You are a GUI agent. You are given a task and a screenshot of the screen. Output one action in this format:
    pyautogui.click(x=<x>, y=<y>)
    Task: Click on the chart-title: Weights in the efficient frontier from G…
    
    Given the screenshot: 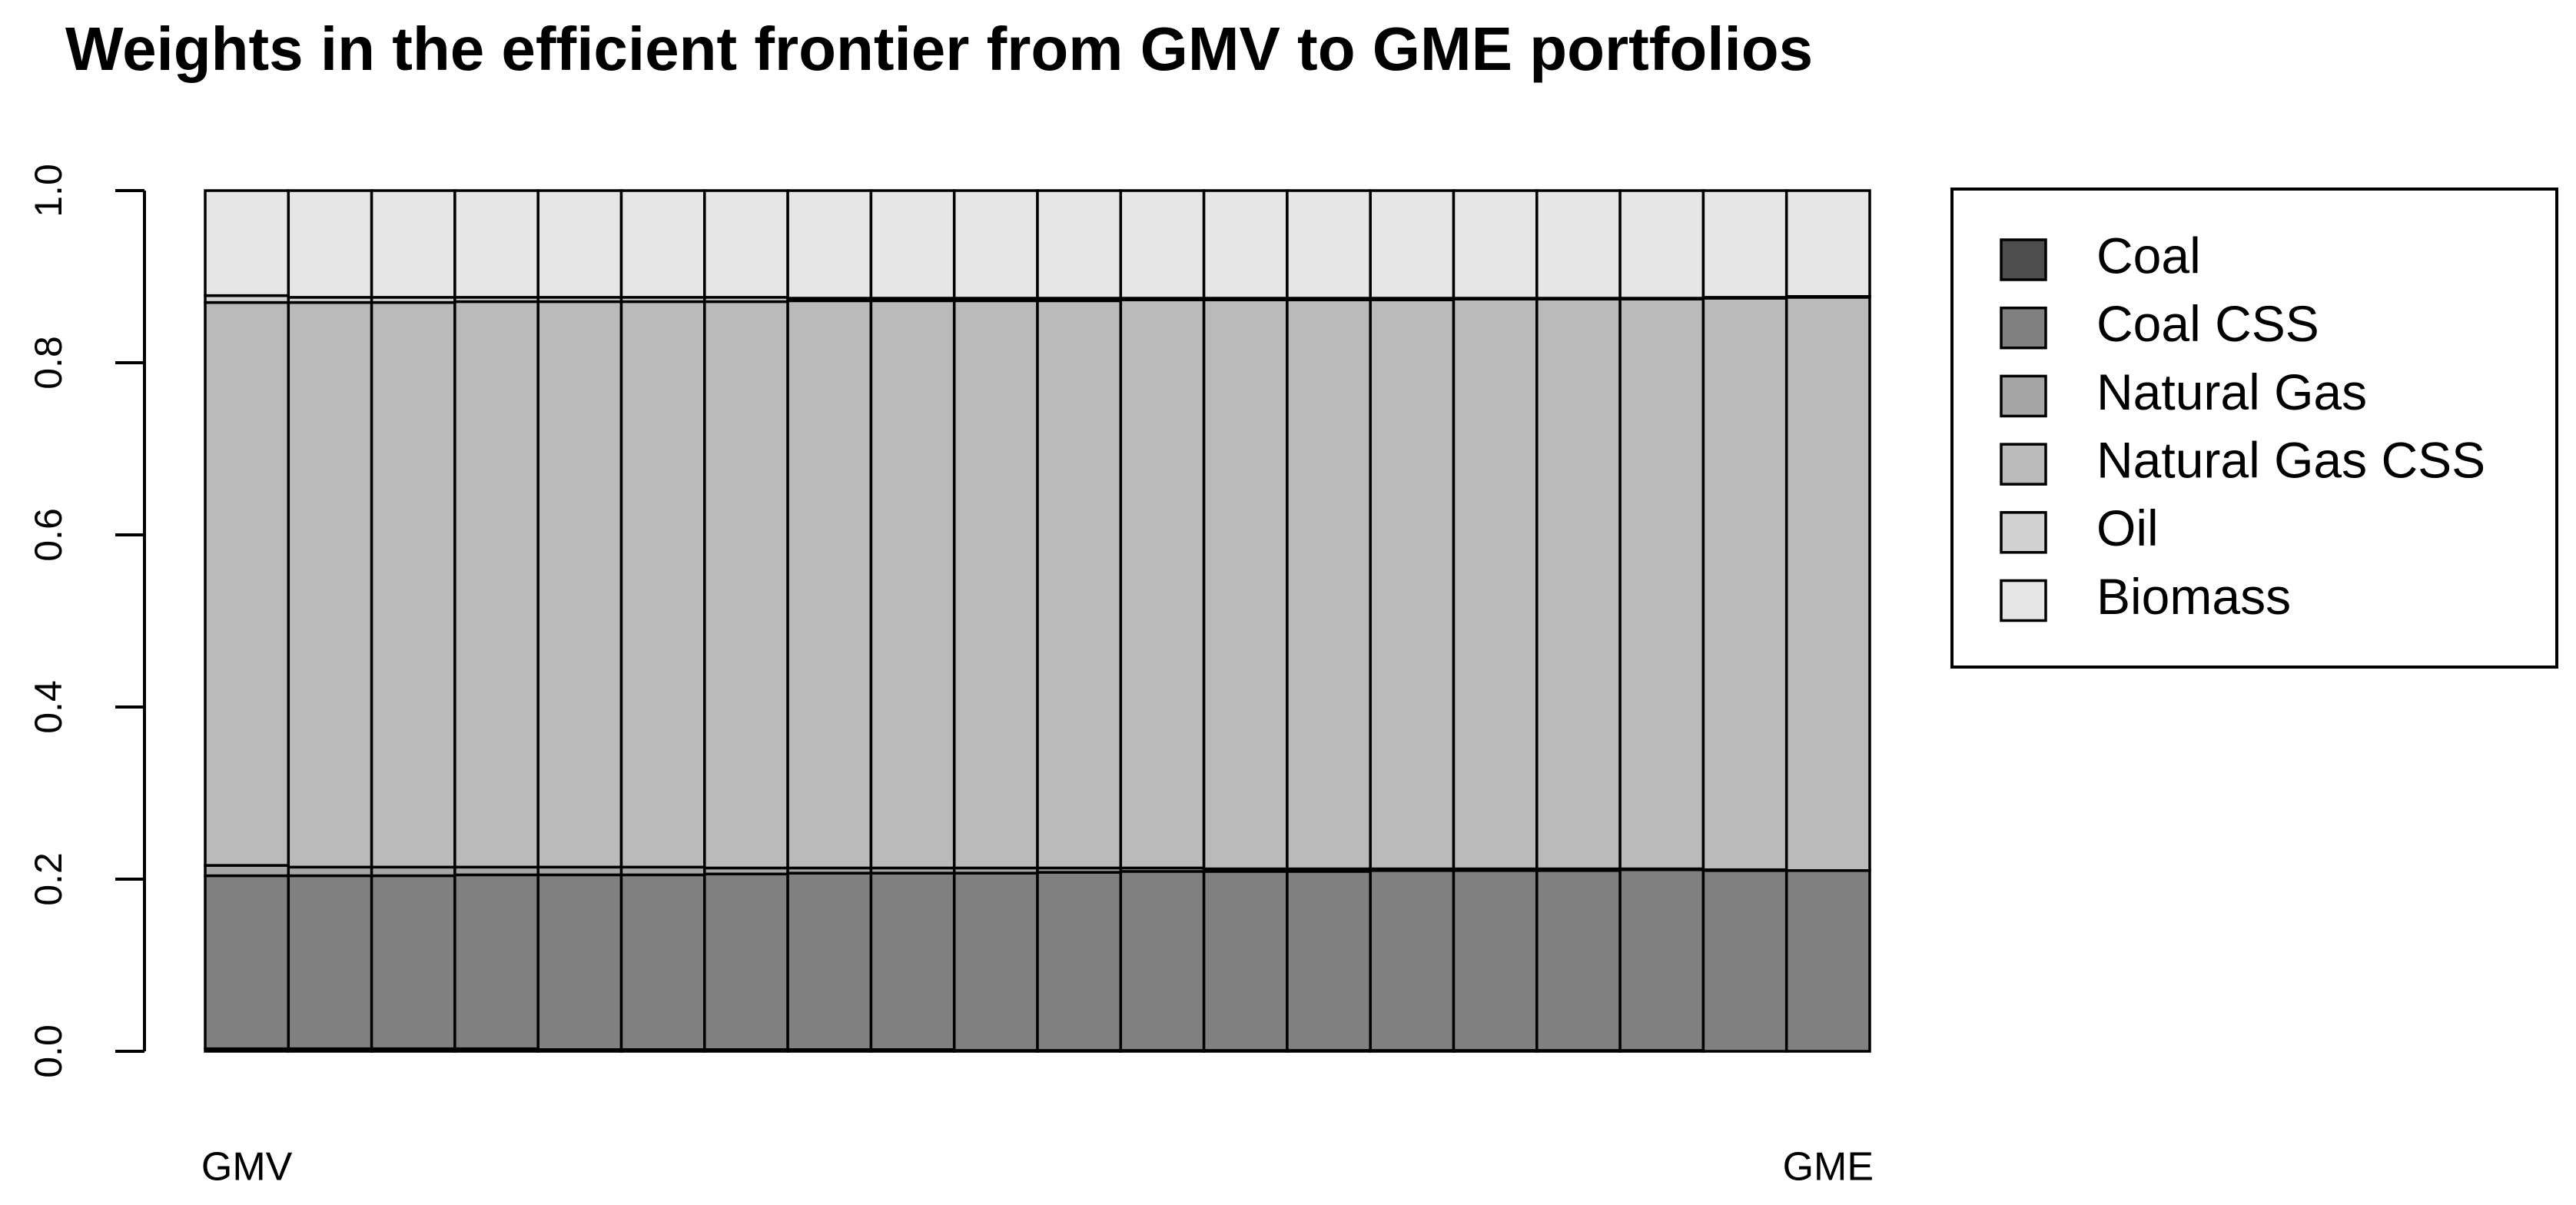 What is the action you would take?
    pyautogui.click(x=939, y=49)
    